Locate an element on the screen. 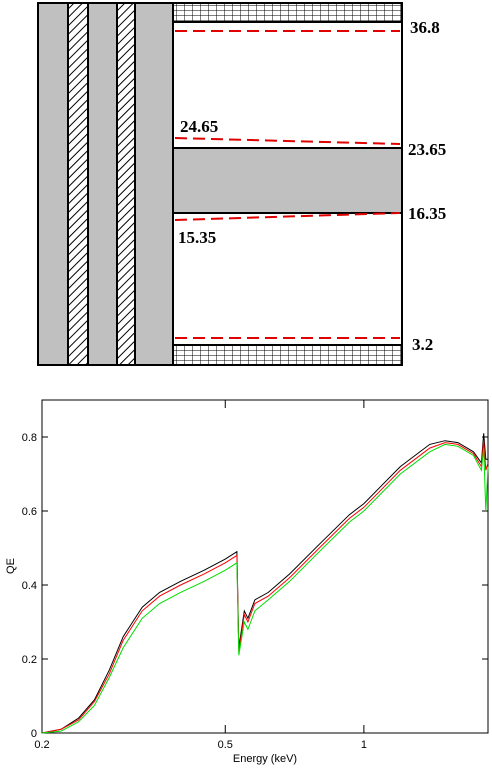 Image resolution: width=492 pixels, height=768 pixels. x-tick-label: 0.5 is located at coordinates (225, 745).